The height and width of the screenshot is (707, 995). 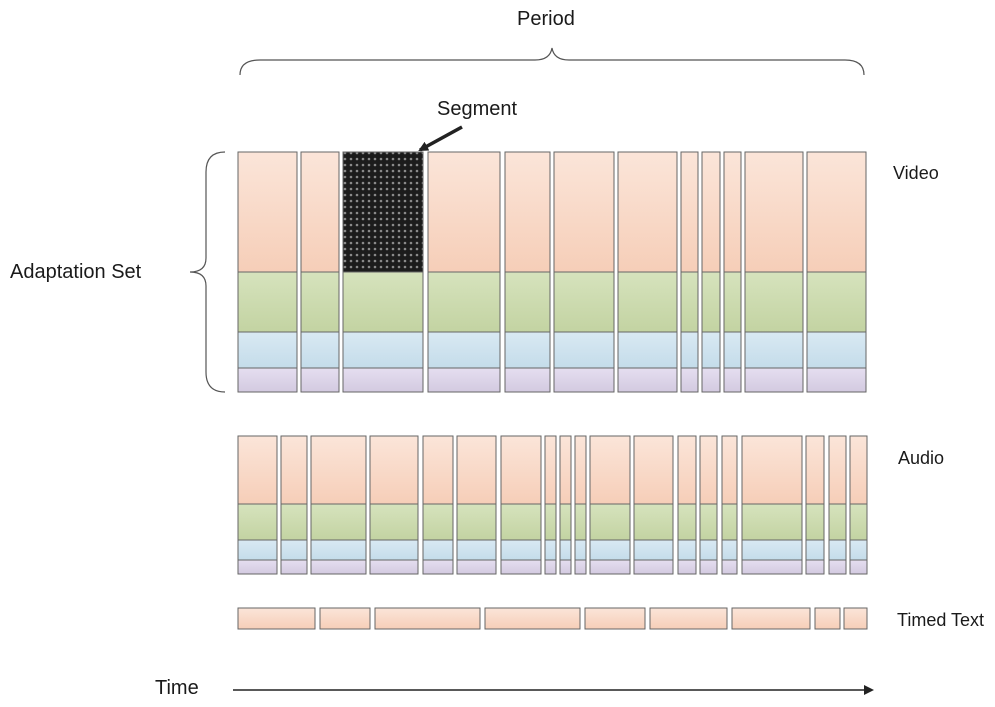 I want to click on timed-text-label: Timed Text, so click(x=941, y=620).